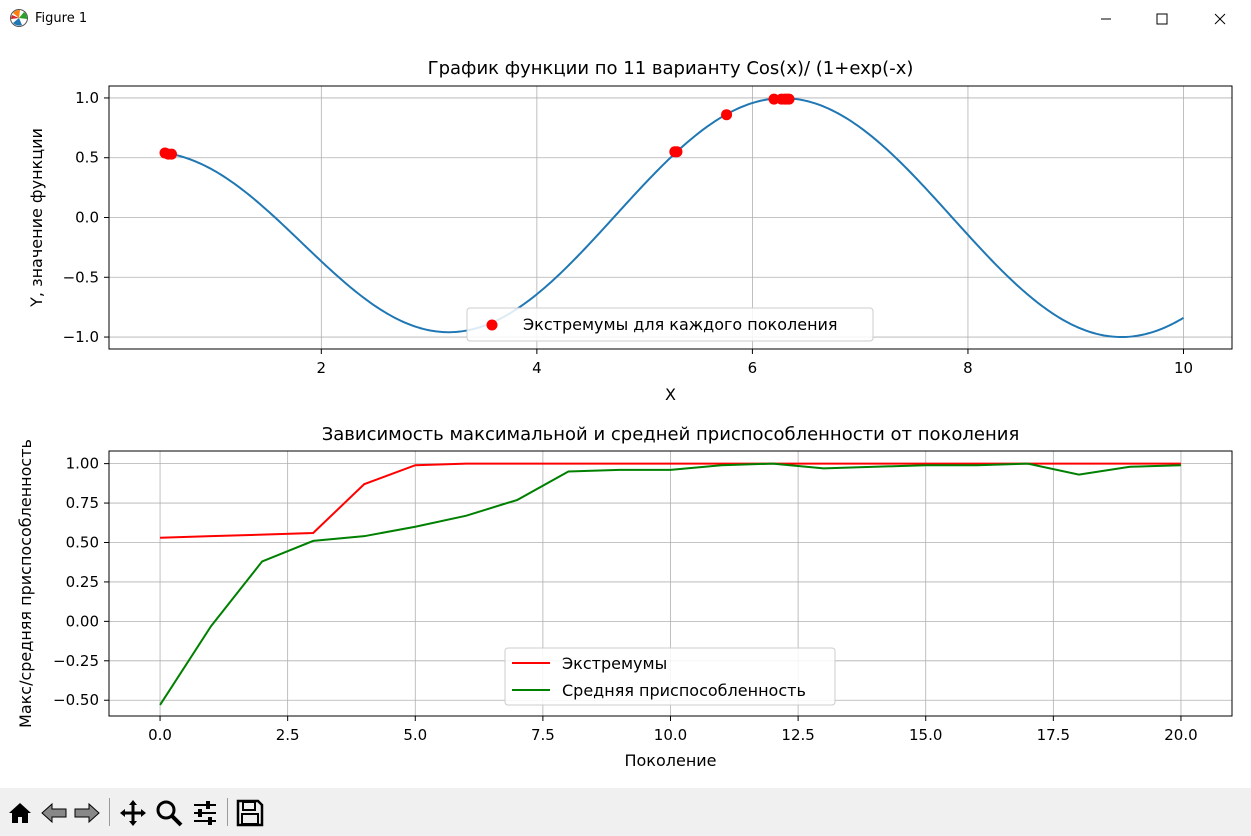  What do you see at coordinates (76, 700) in the screenshot?
I see `y-tick-label: −0.50` at bounding box center [76, 700].